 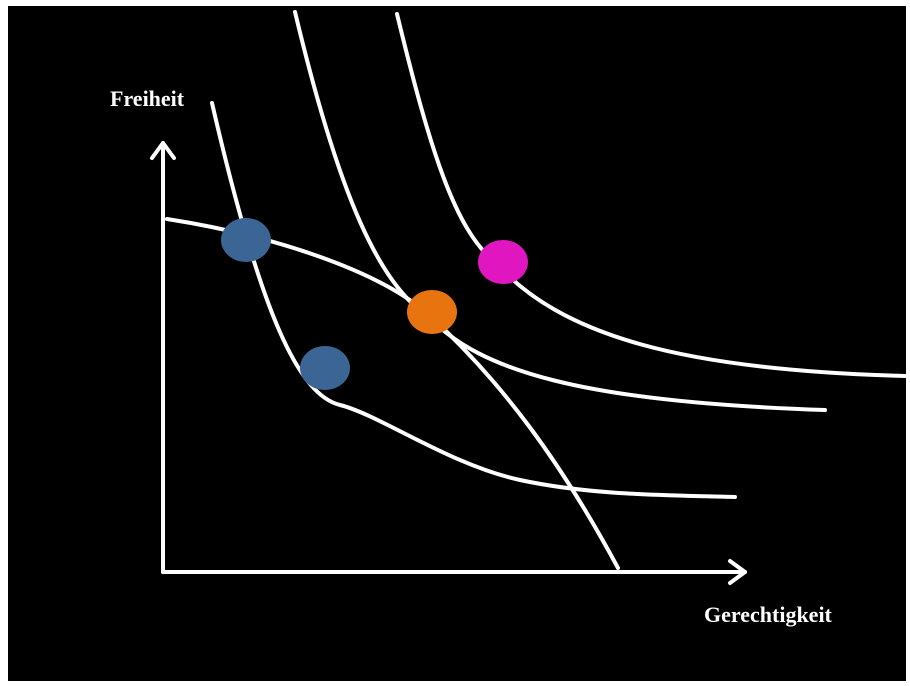 I want to click on point-blue-curve, so click(x=325, y=368).